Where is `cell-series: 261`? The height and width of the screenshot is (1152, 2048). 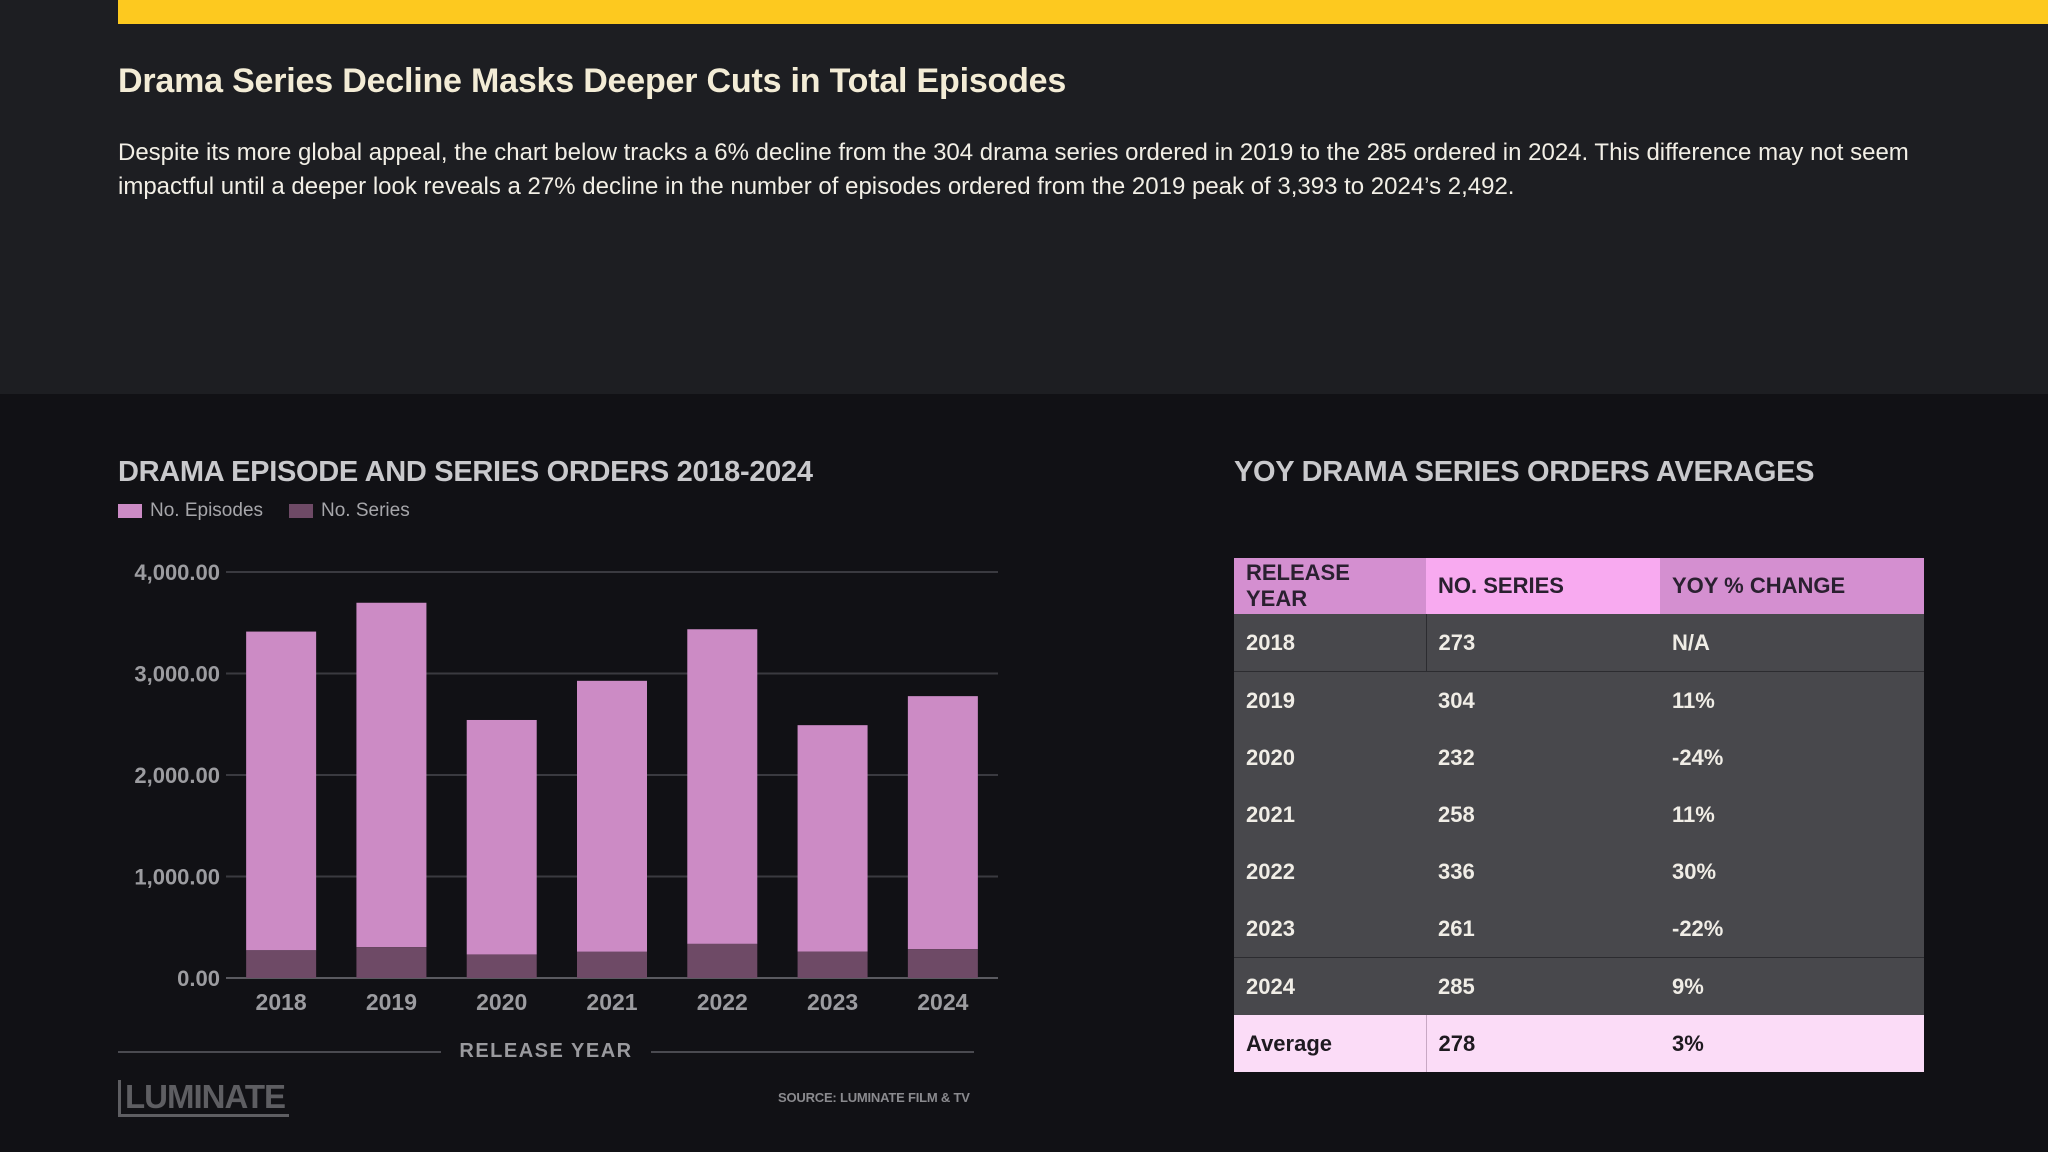
cell-series: 261 is located at coordinates (1543, 929).